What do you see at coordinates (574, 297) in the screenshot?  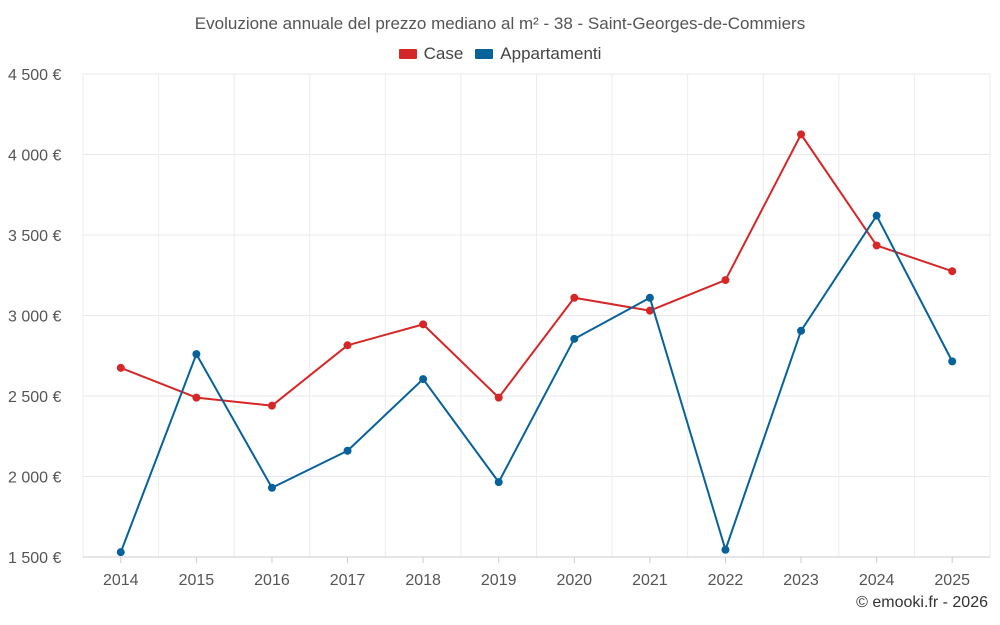 I see `data-point-case-2020` at bounding box center [574, 297].